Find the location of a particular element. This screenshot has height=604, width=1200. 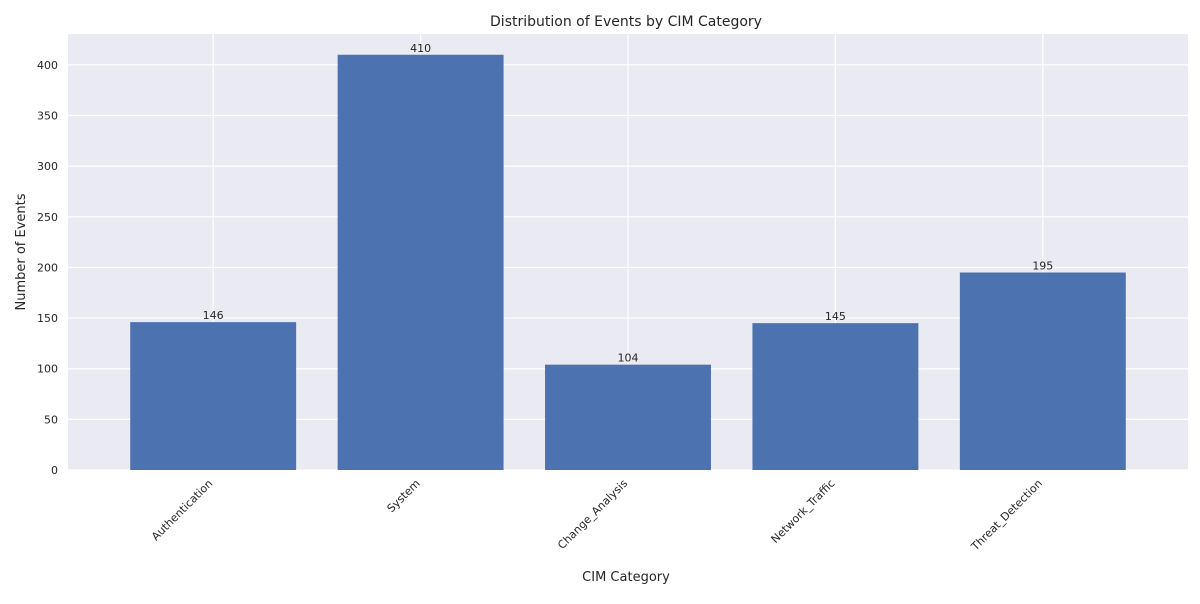

y-tick-label: 200 is located at coordinates (47, 267).